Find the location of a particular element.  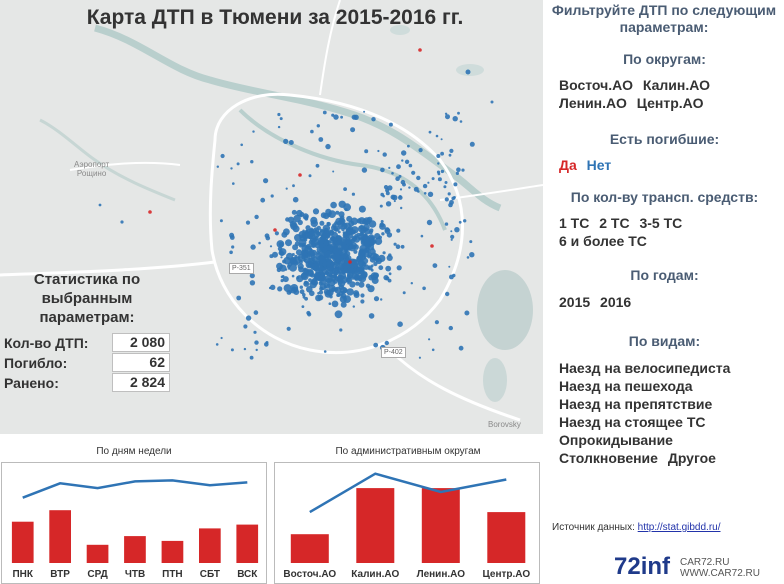

vehicles-option: 6 и более ТС is located at coordinates (603, 241).